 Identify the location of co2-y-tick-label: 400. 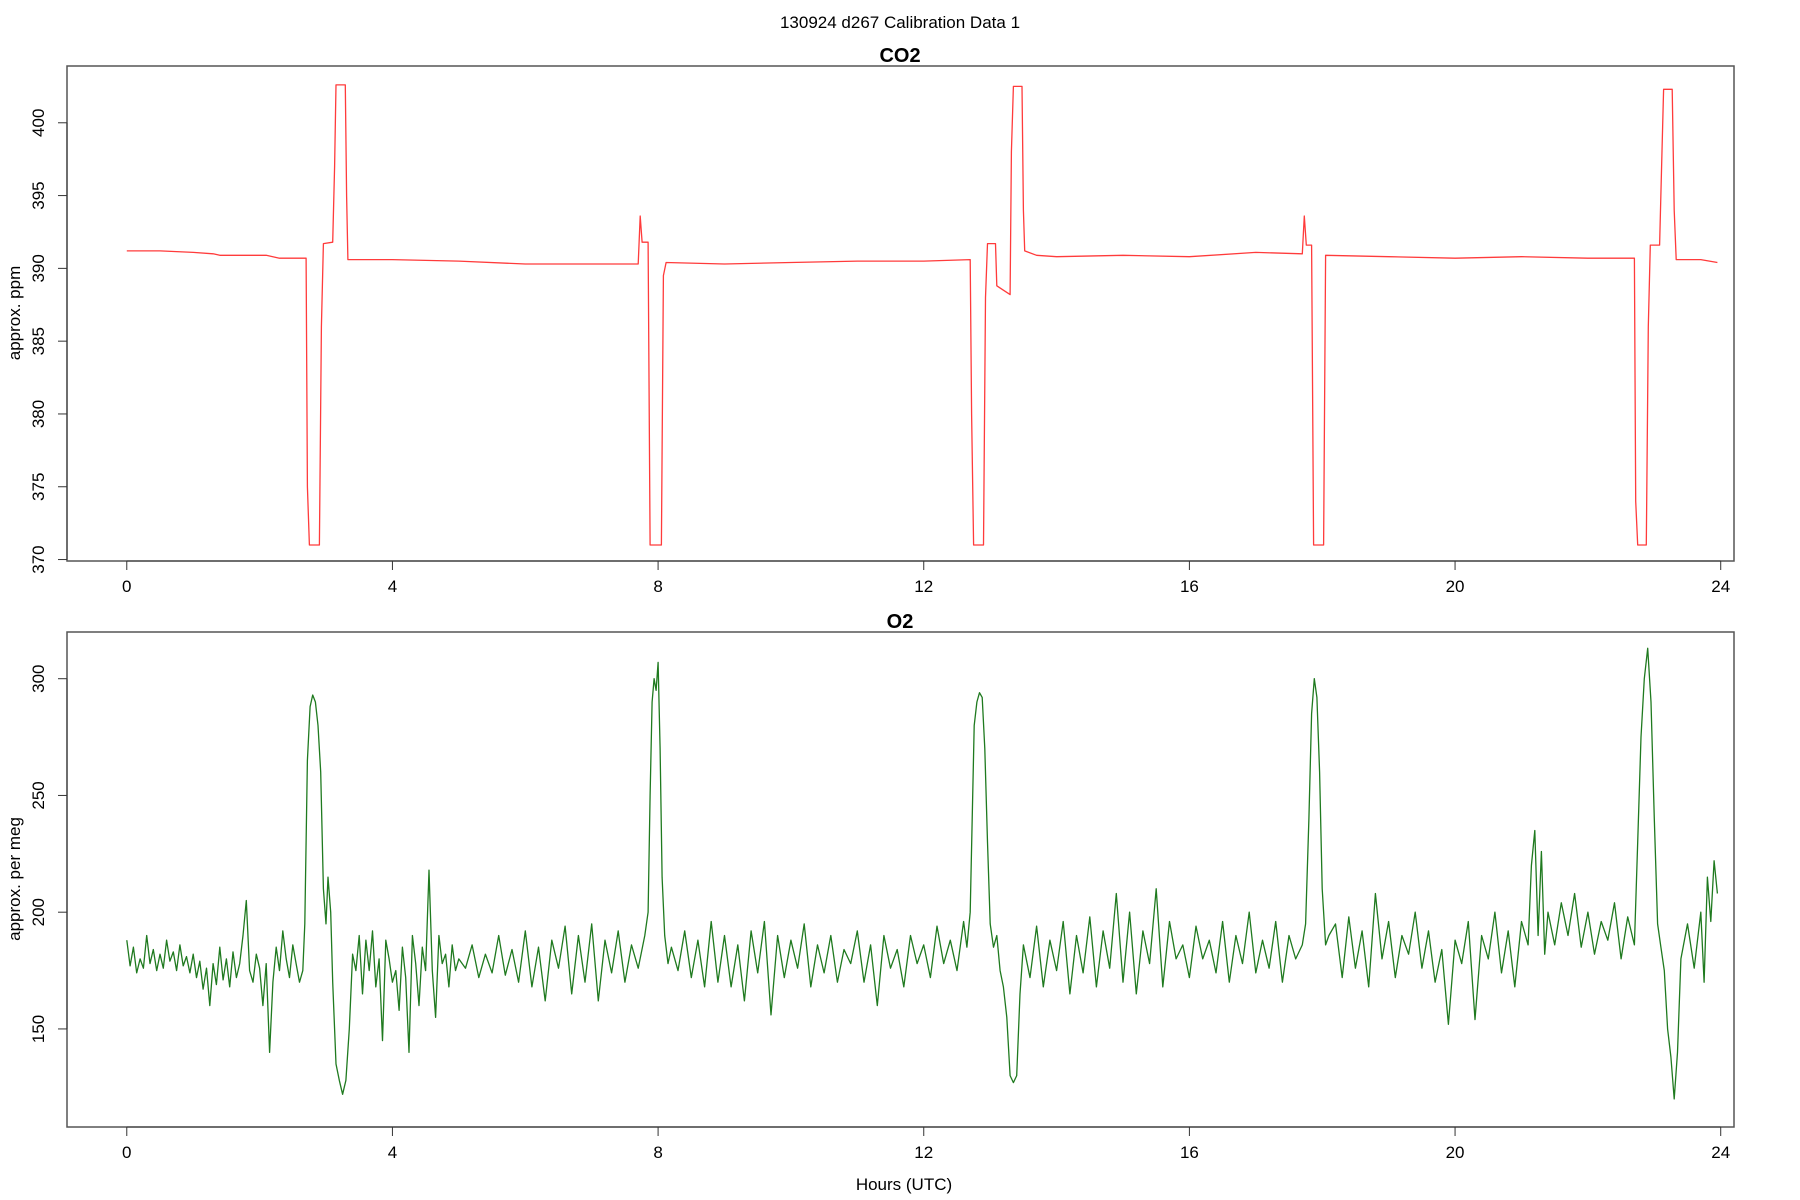
(38, 123).